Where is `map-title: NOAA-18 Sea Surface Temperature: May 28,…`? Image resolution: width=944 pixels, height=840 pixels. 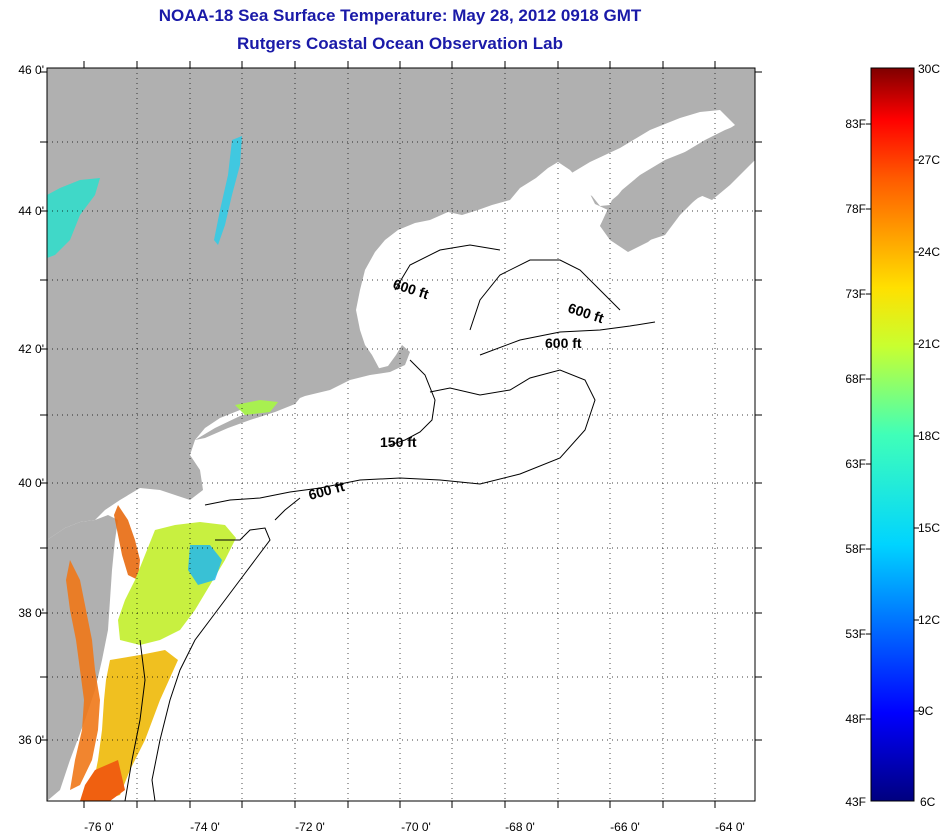
map-title: NOAA-18 Sea Surface Temperature: May 28,… is located at coordinates (400, 15).